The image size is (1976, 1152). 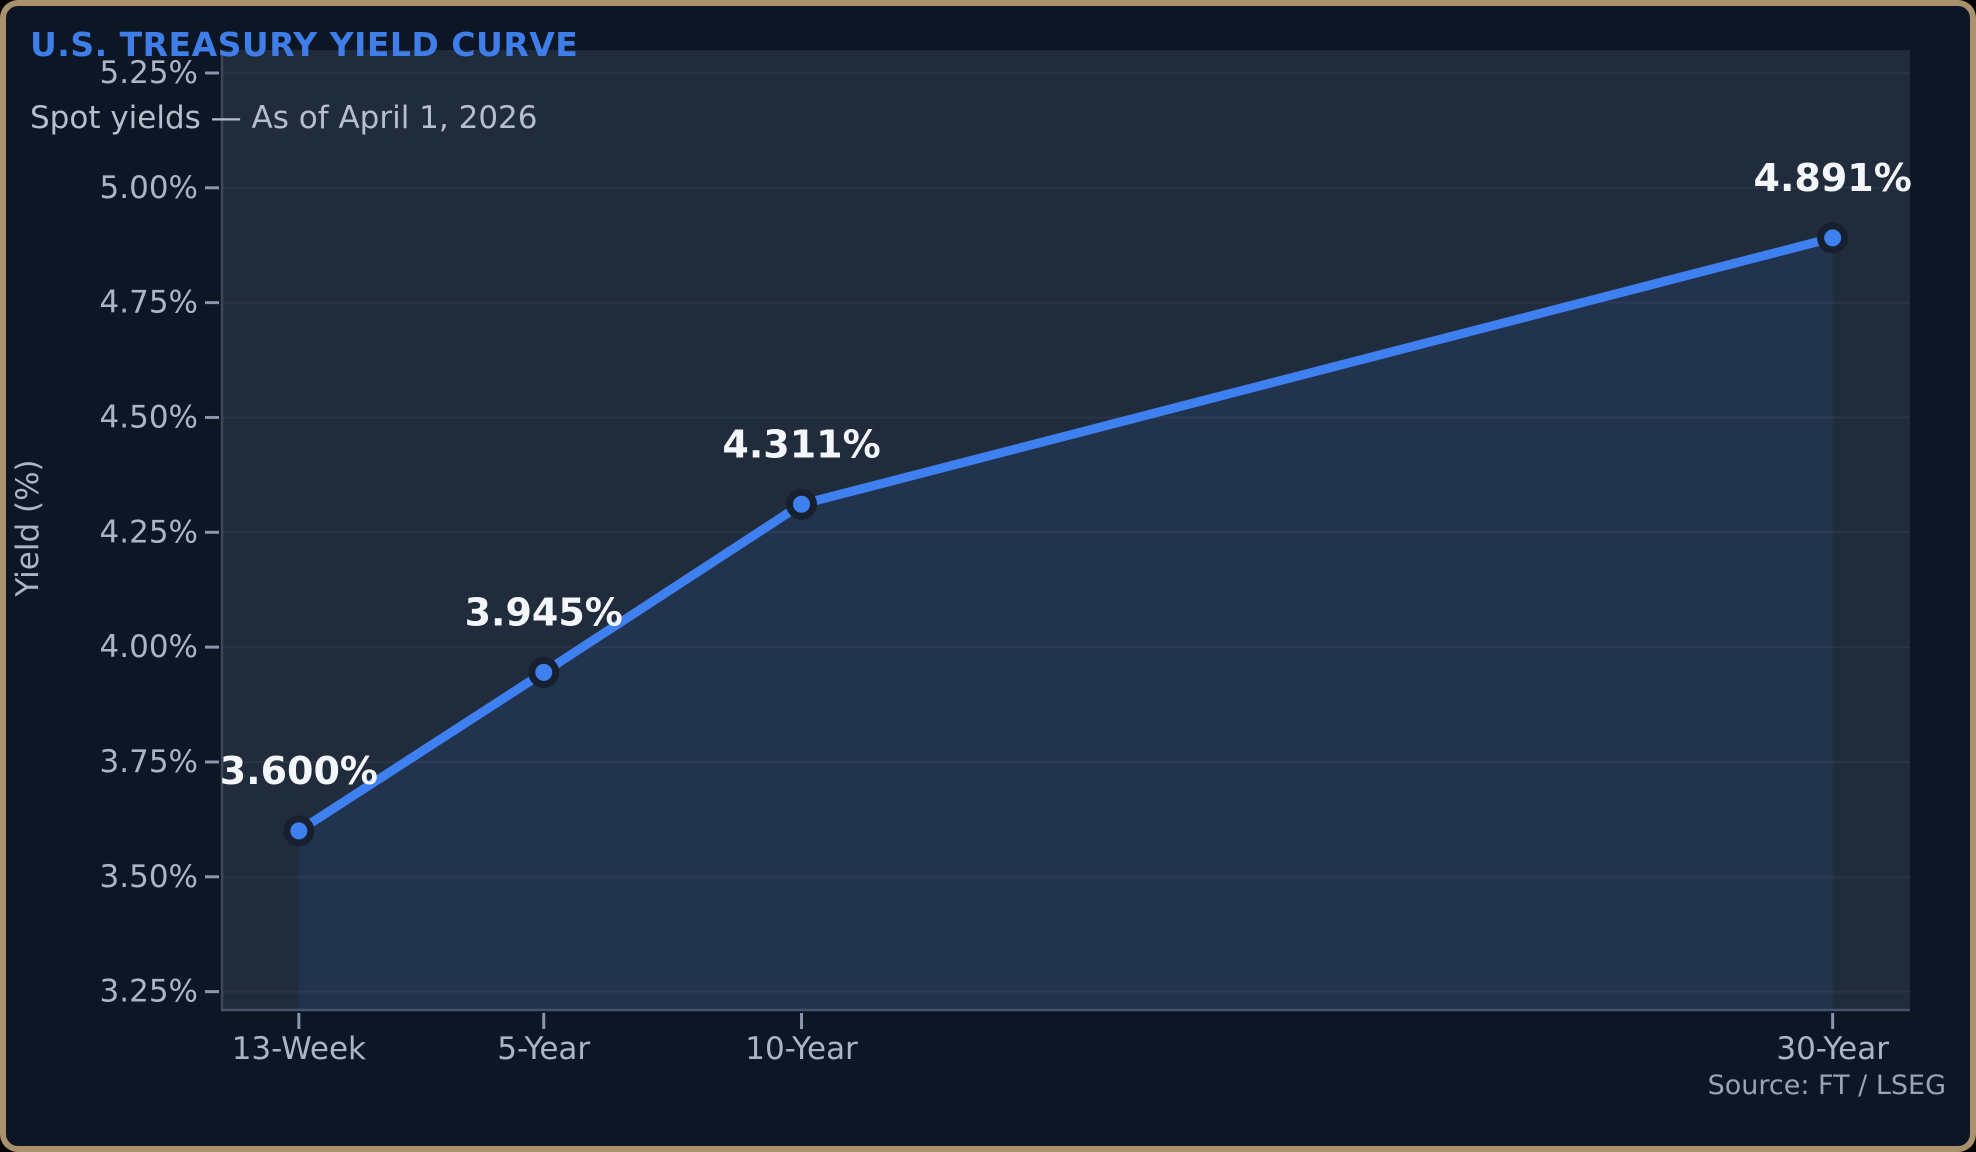 What do you see at coordinates (304, 44) in the screenshot?
I see `chart-title: U.S. TREASURY YIELD CURVE` at bounding box center [304, 44].